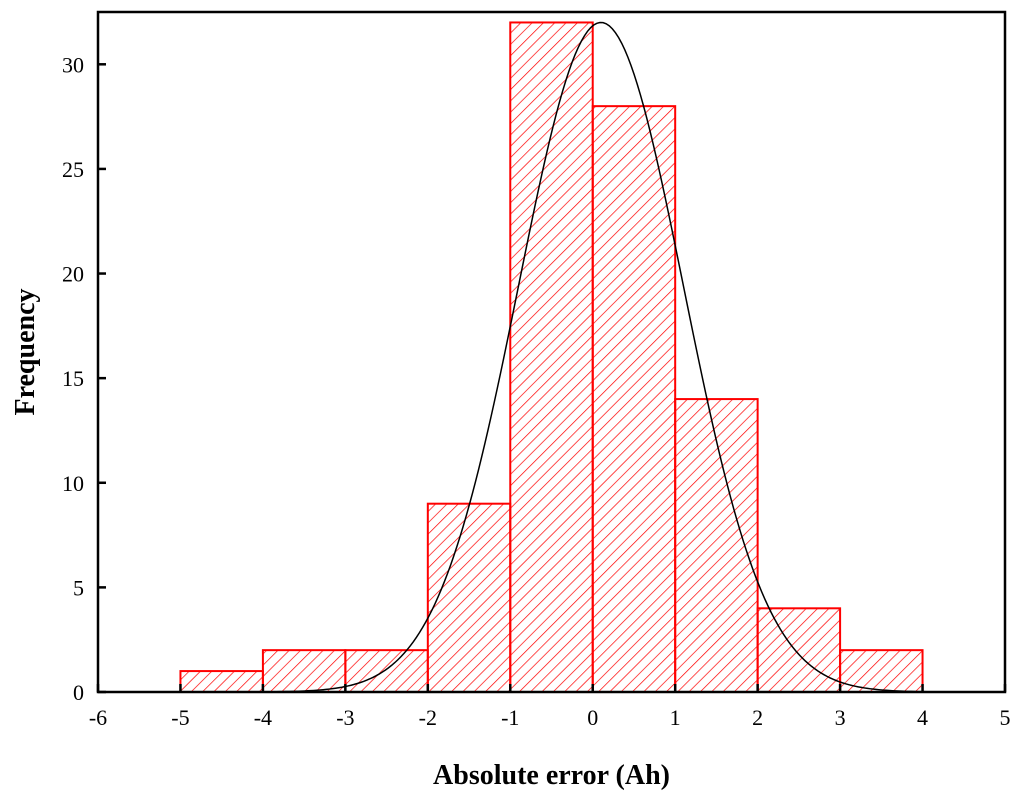  I want to click on x-tick-label: -5, so click(180, 717).